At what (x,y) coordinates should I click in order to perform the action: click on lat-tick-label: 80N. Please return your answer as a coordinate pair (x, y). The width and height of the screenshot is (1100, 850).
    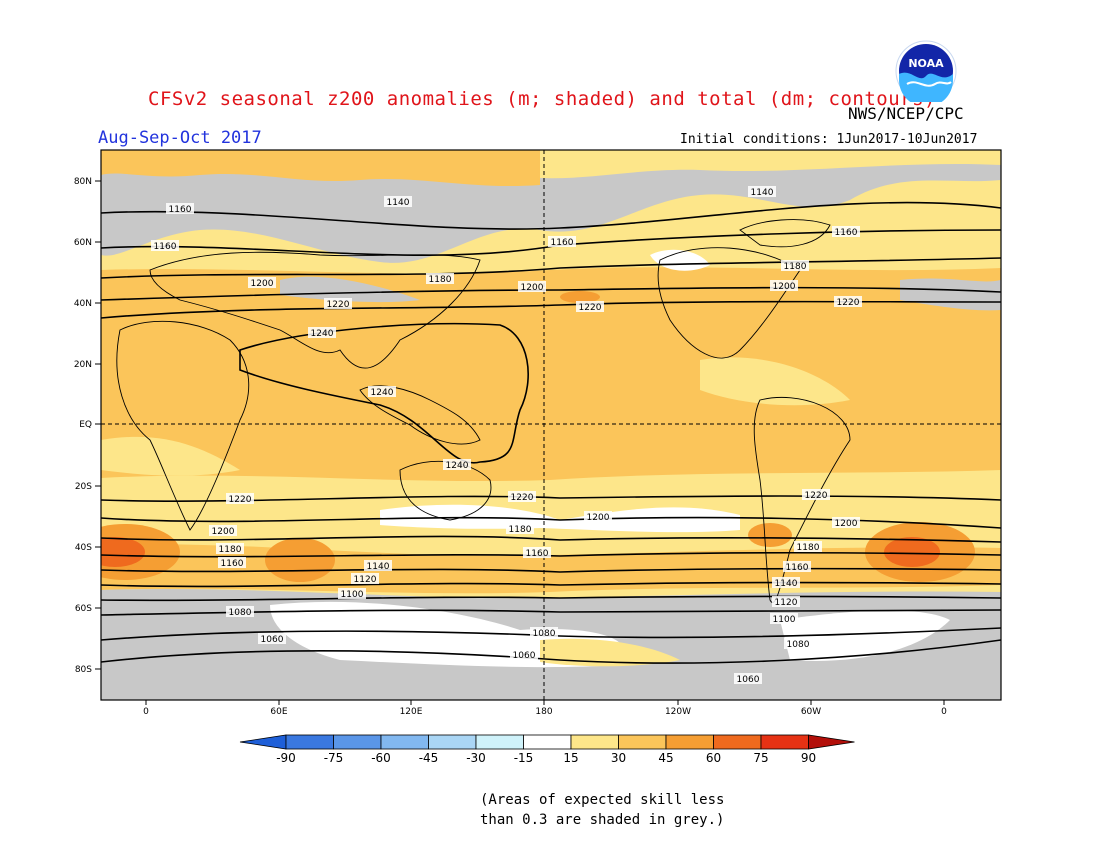
    Looking at the image, I should click on (83, 182).